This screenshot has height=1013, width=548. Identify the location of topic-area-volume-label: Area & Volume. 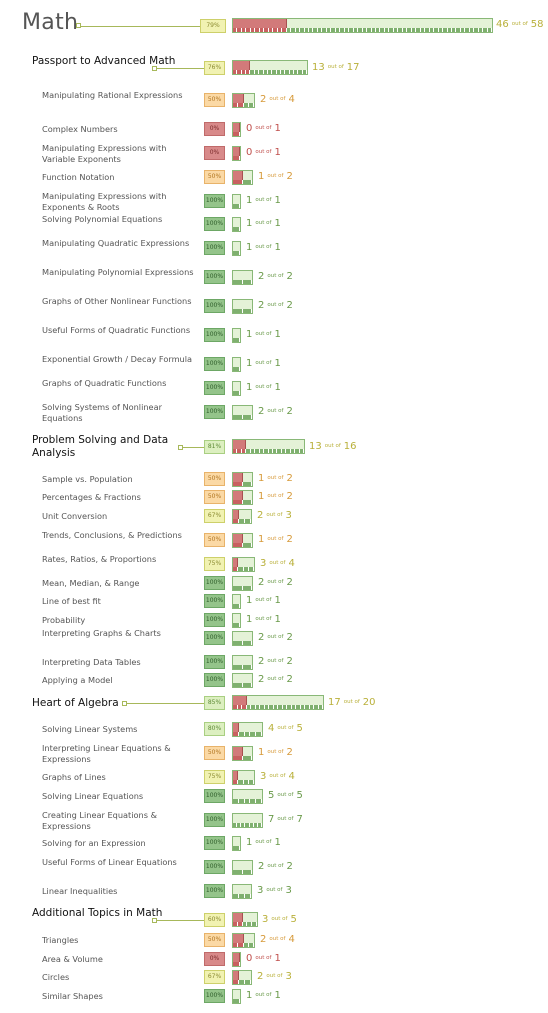
(72, 959).